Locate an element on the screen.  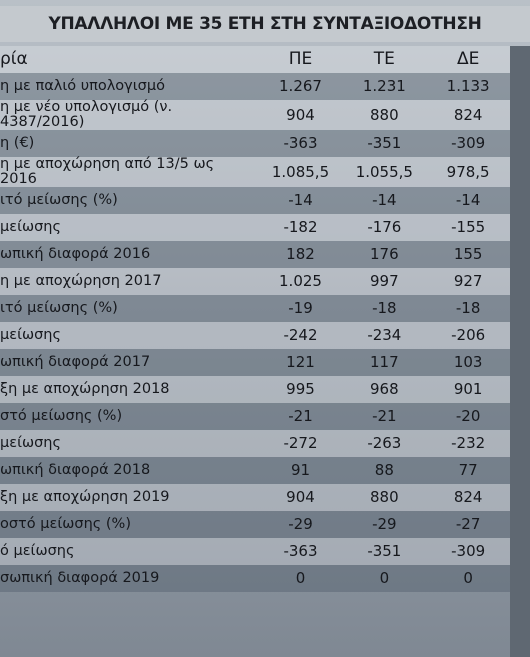
value-cell: -263 is located at coordinates (384, 443).